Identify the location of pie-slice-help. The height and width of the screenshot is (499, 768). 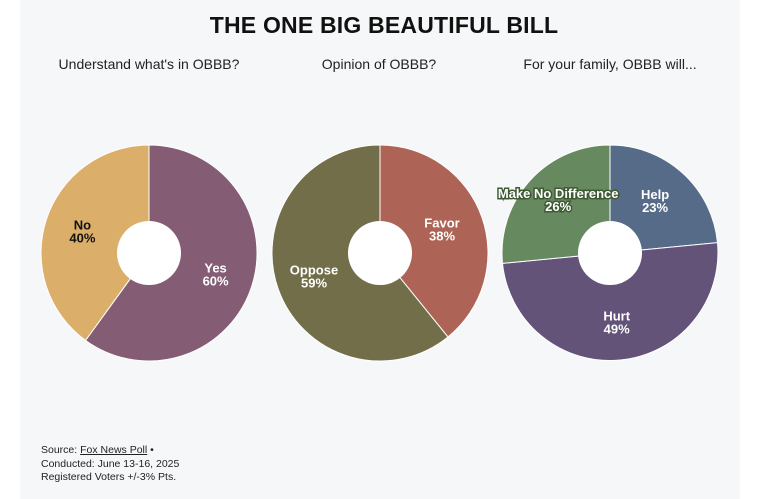
(664, 199).